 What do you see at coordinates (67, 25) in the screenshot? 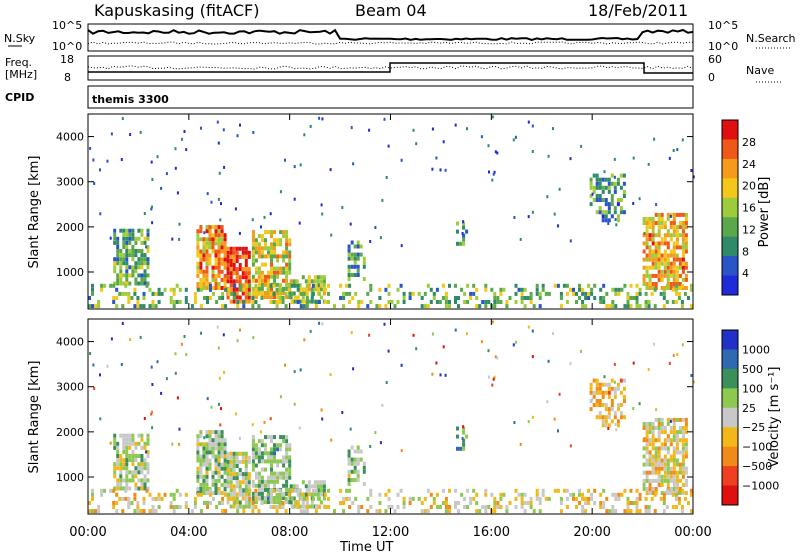
I see `noise-left-tick-high: 10^5` at bounding box center [67, 25].